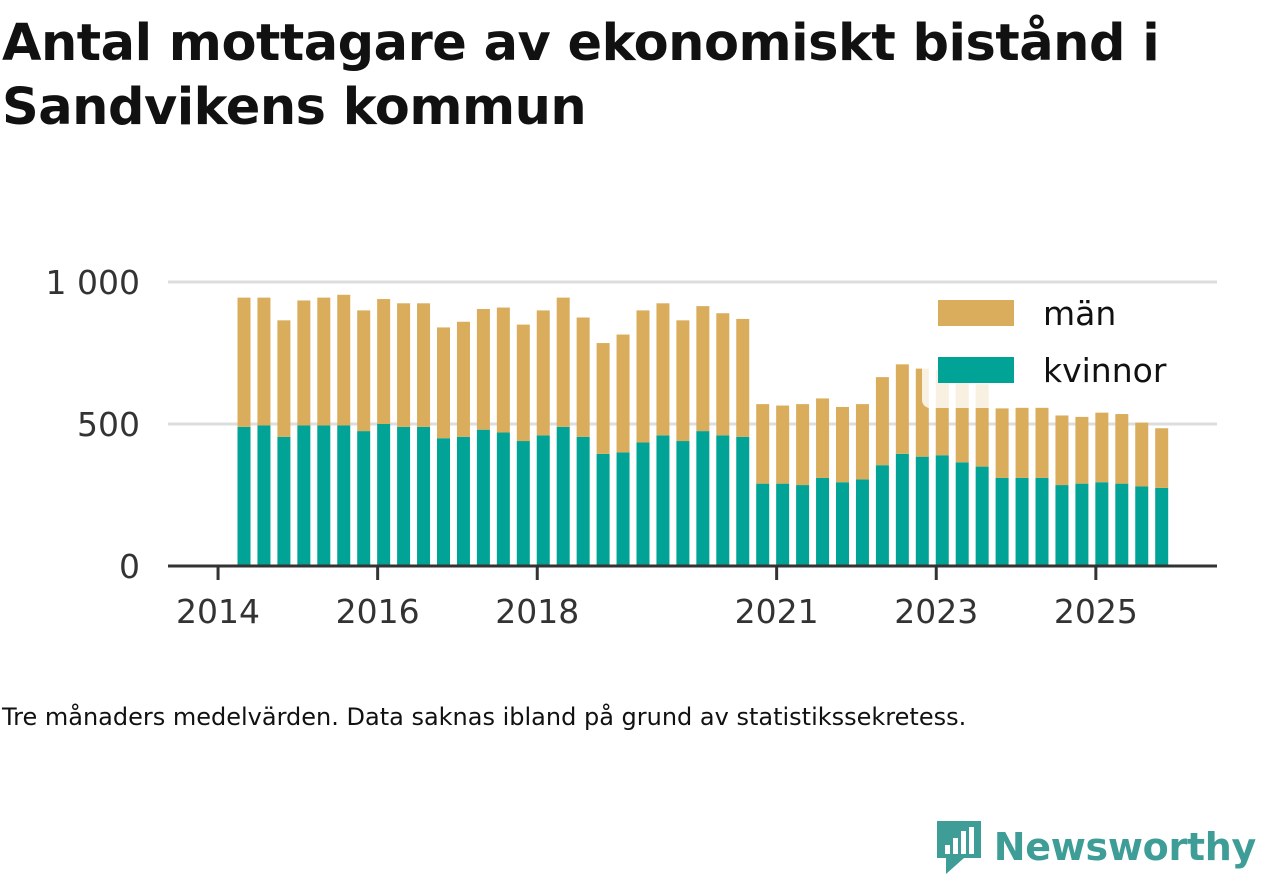  Describe the element at coordinates (218, 611) in the screenshot. I see `x-tick-label: 2014` at that location.